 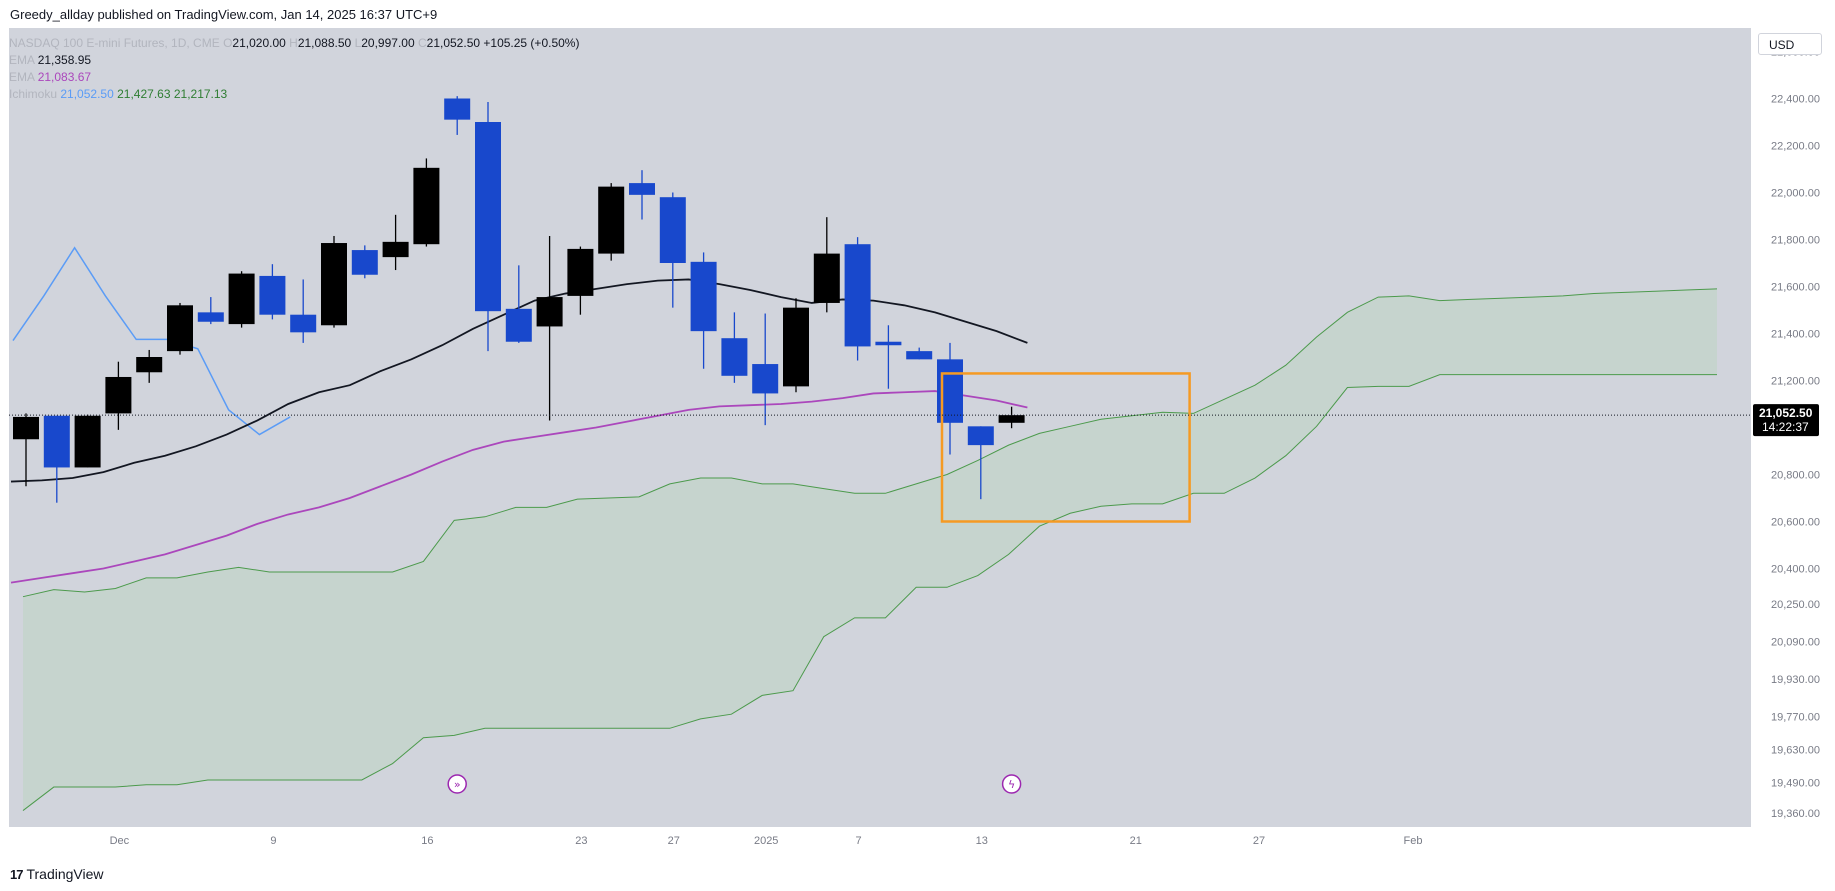 What do you see at coordinates (33, 94) in the screenshot?
I see `legend-ichimoku-label: Ichimoku` at bounding box center [33, 94].